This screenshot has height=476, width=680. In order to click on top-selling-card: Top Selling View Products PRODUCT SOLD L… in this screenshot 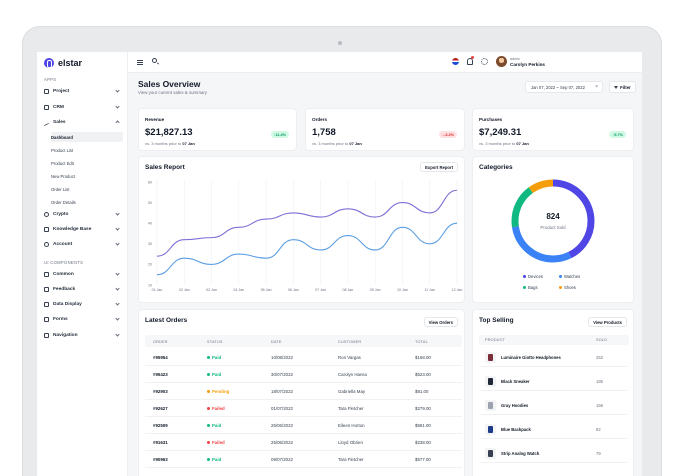, I will do `click(553, 392)`.